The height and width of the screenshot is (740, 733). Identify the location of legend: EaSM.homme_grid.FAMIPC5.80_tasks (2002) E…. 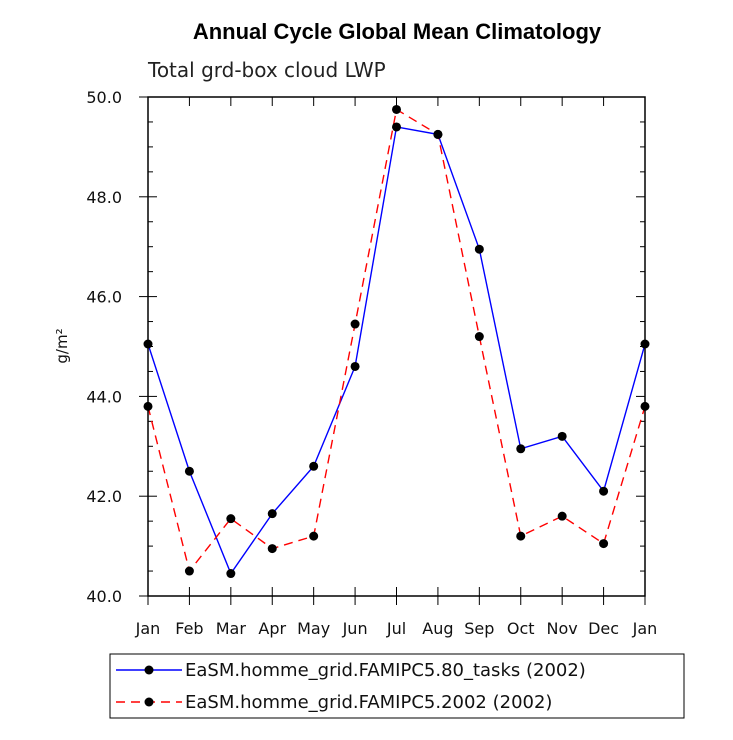
(397, 686).